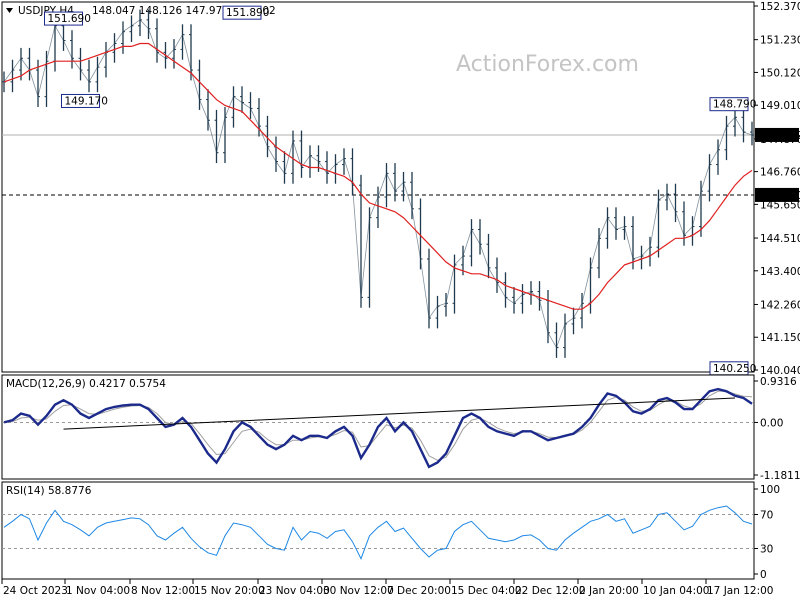  I want to click on x-tick-label: 22 Dec 12:00, so click(550, 591).